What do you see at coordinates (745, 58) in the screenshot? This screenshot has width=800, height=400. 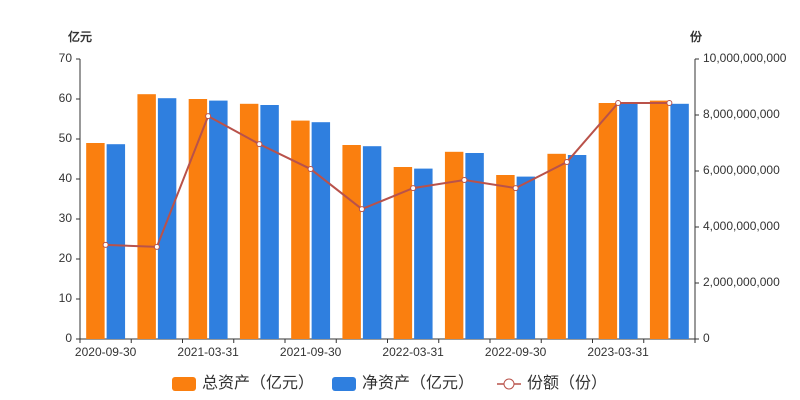 I see `y2-tick-label: 10,000,000,000` at bounding box center [745, 58].